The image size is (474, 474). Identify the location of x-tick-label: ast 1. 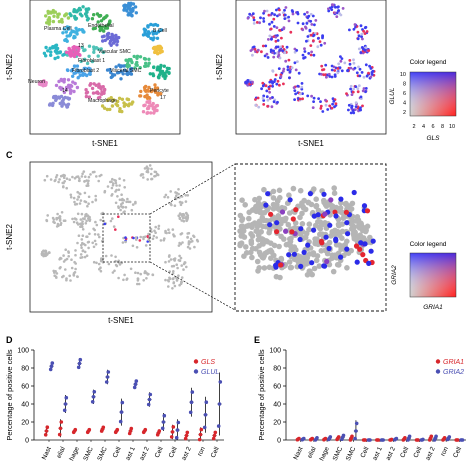
(131, 454).